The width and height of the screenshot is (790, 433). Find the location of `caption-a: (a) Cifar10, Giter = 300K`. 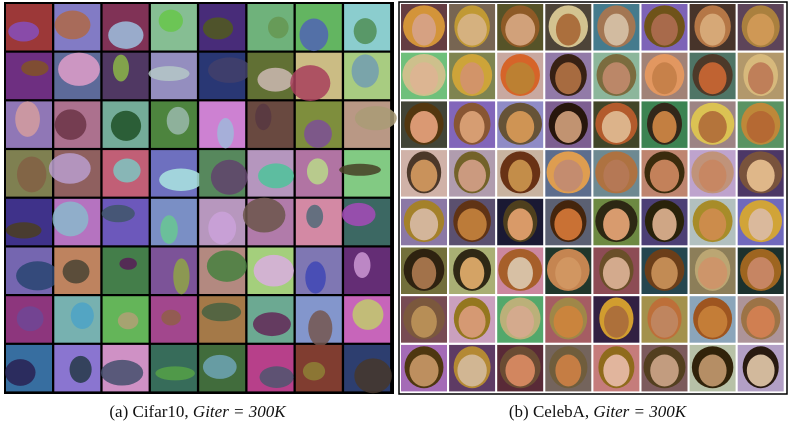

caption-a: (a) Cifar10, Giter = 300K is located at coordinates (197, 412).